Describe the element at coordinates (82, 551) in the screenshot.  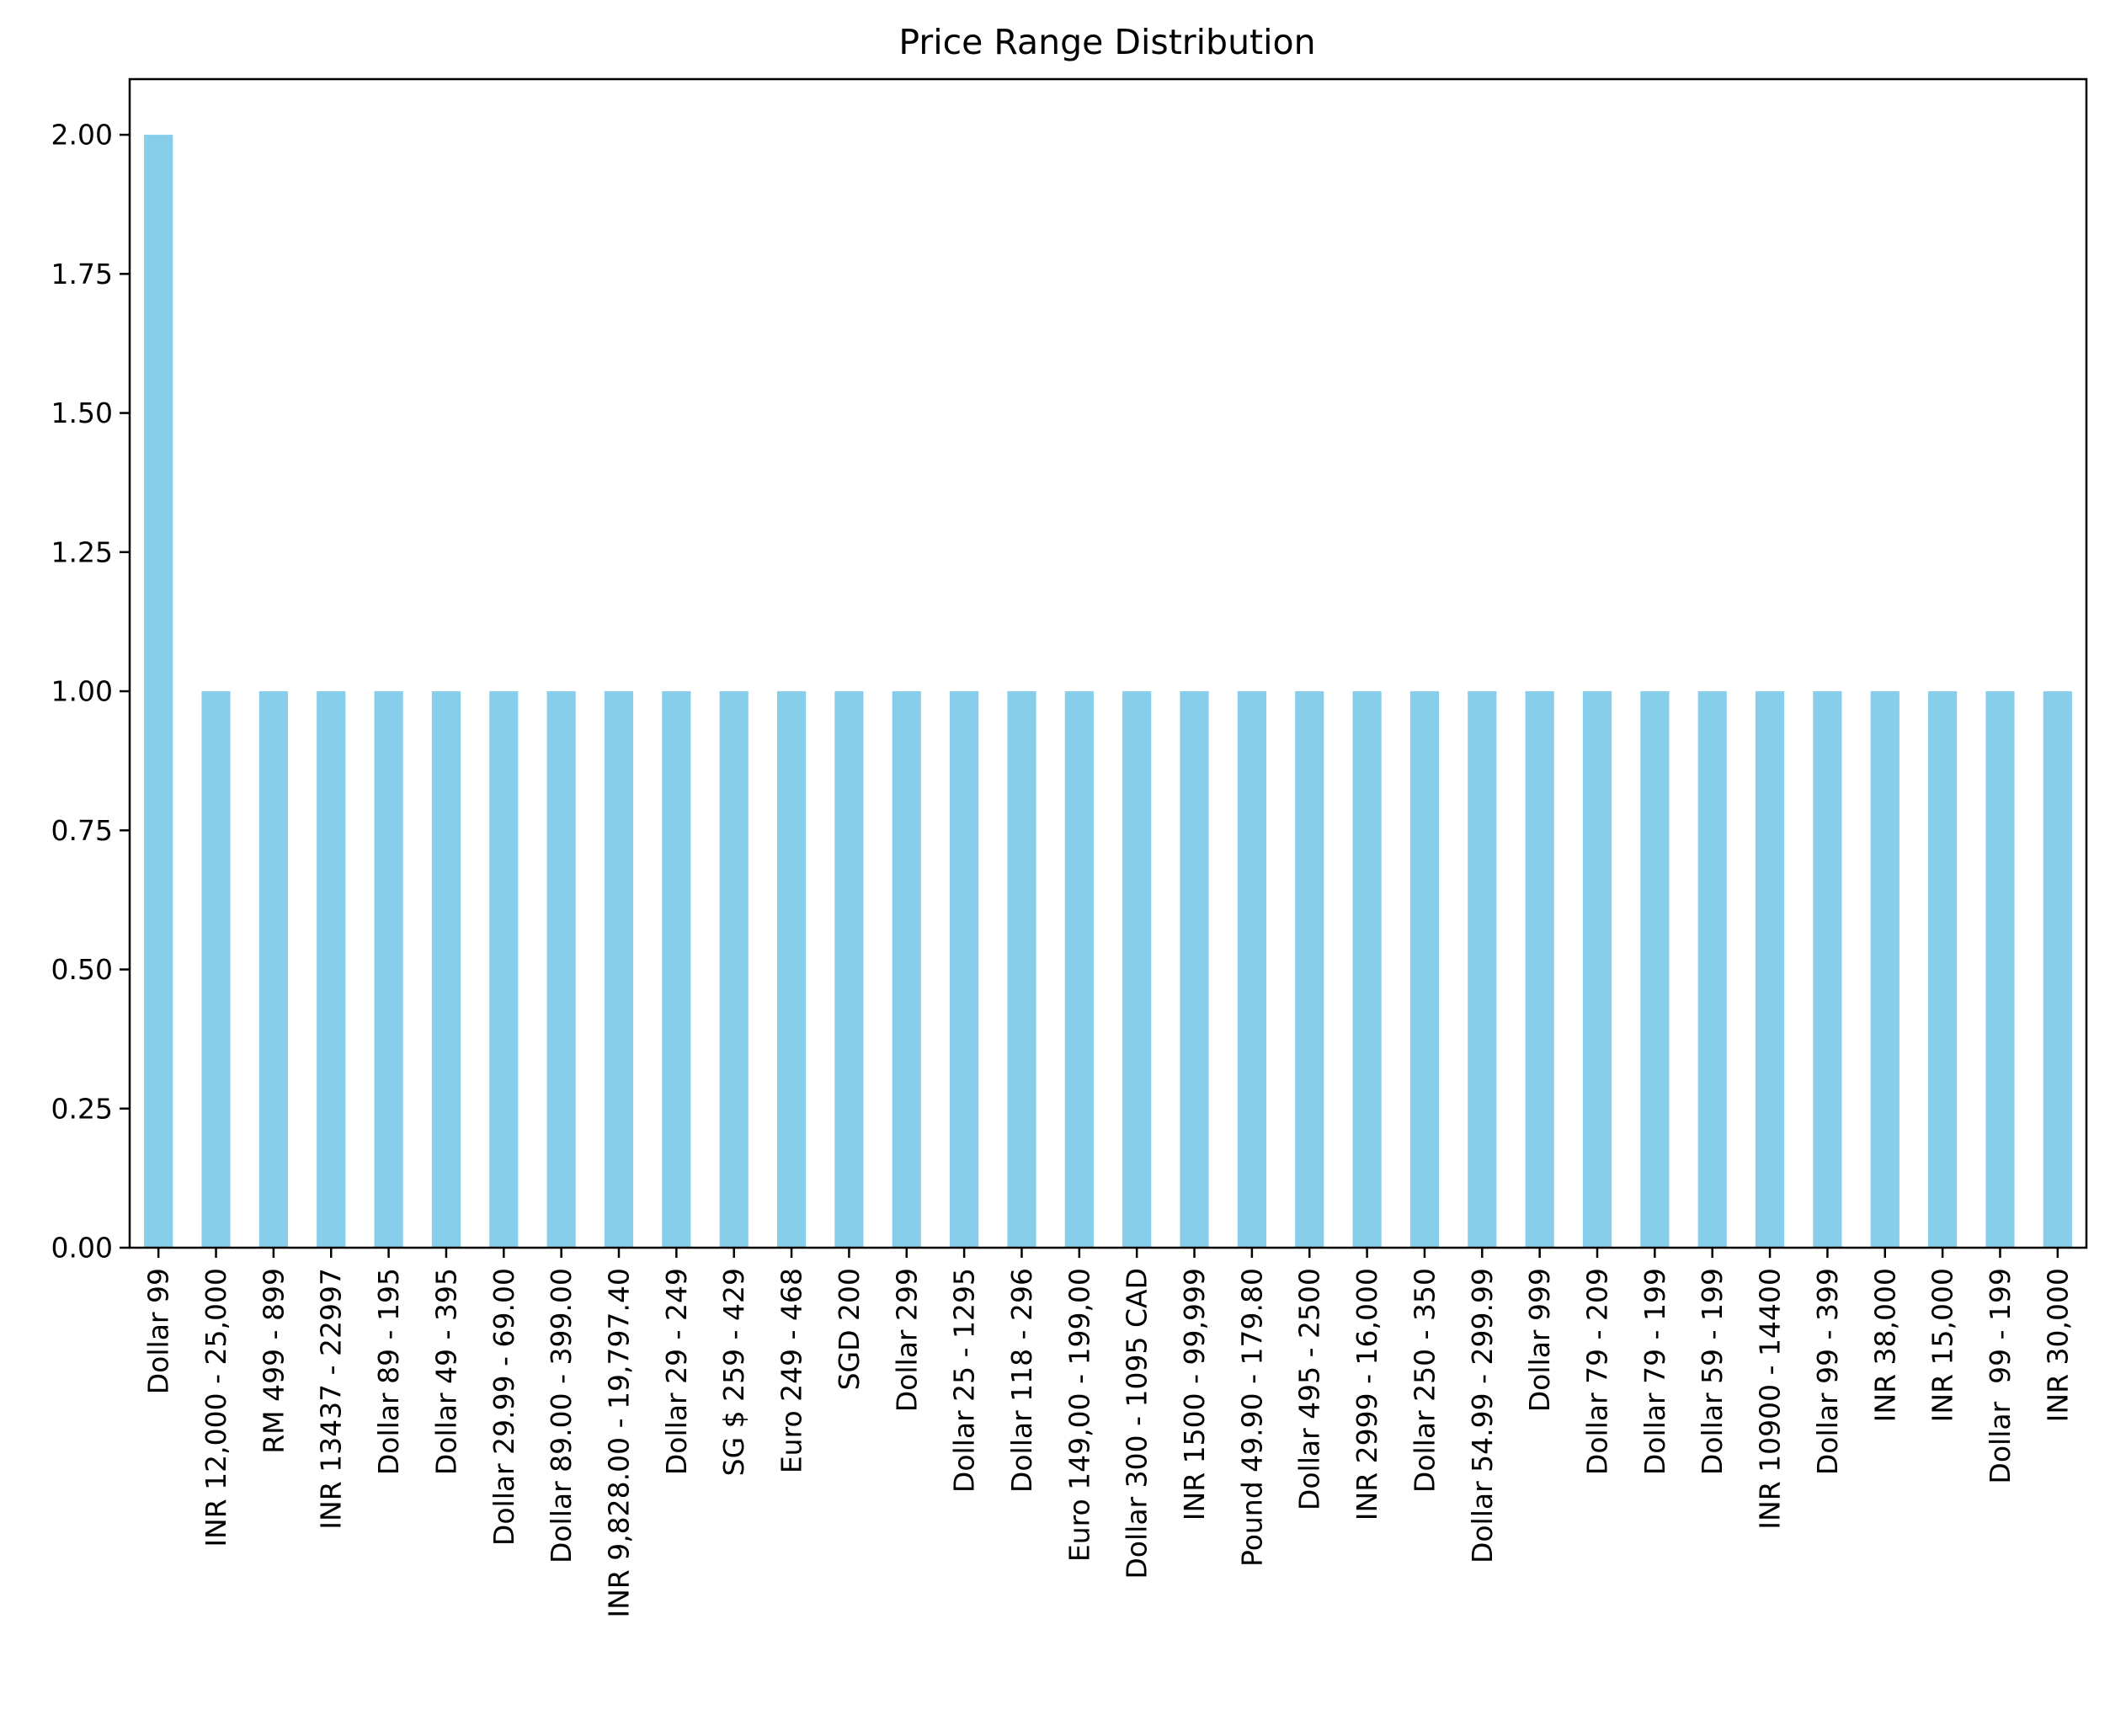
I see `y-tick-label: 1.25` at that location.